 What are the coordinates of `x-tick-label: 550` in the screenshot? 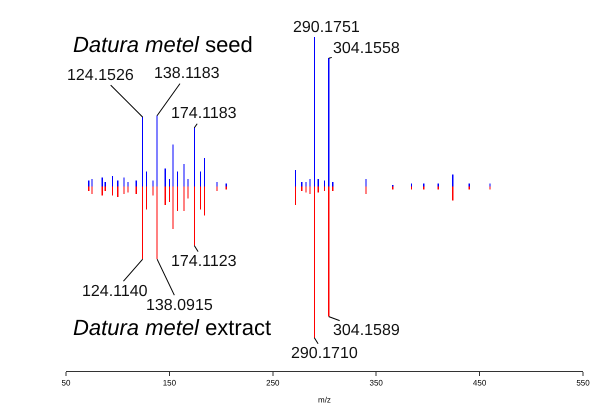 It's located at (583, 383).